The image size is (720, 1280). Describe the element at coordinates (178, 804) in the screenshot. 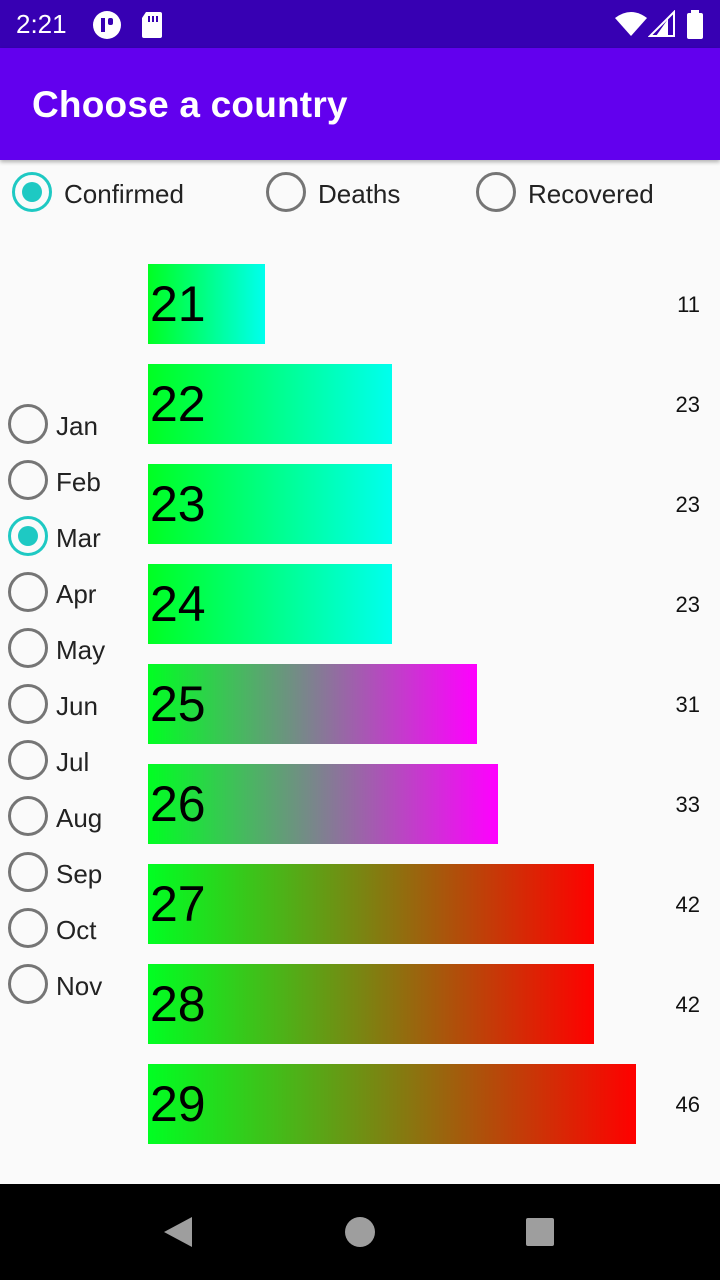

I see `day-bar-label: 26` at that location.